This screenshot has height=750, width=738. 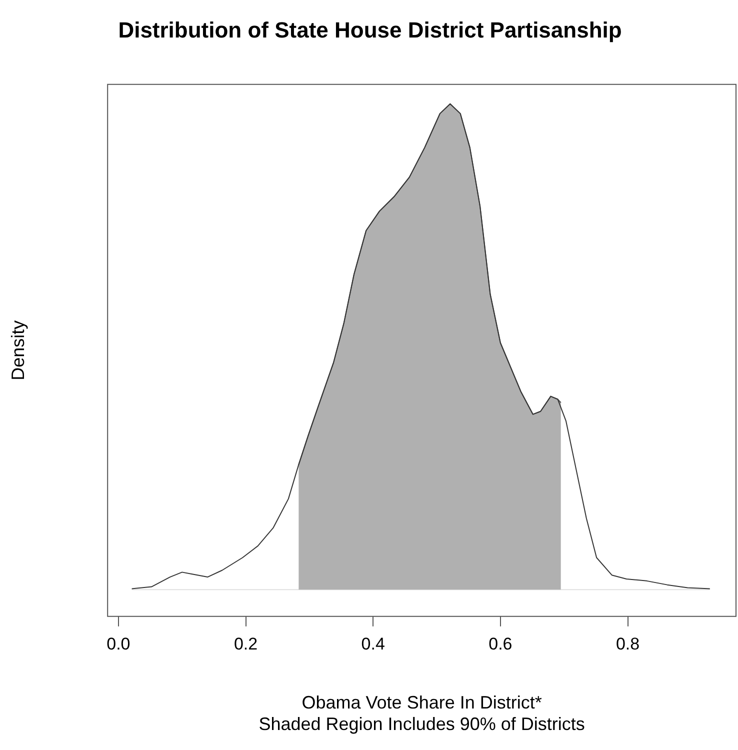 I want to click on chart-title: Distribution of State House District Partisanship, so click(x=370, y=29).